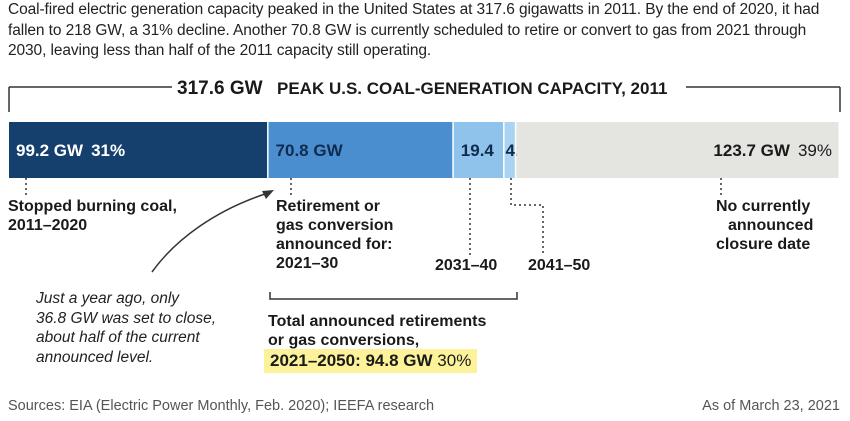 The height and width of the screenshot is (421, 850). Describe the element at coordinates (210, 232) in the screenshot. I see `note-arrow` at that location.